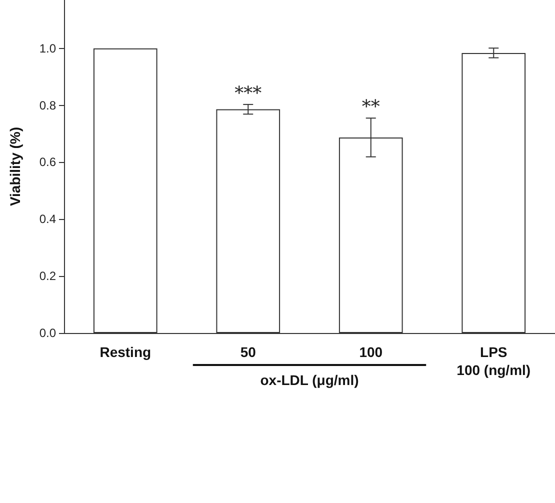  What do you see at coordinates (371, 107) in the screenshot?
I see `annotation: **` at bounding box center [371, 107].